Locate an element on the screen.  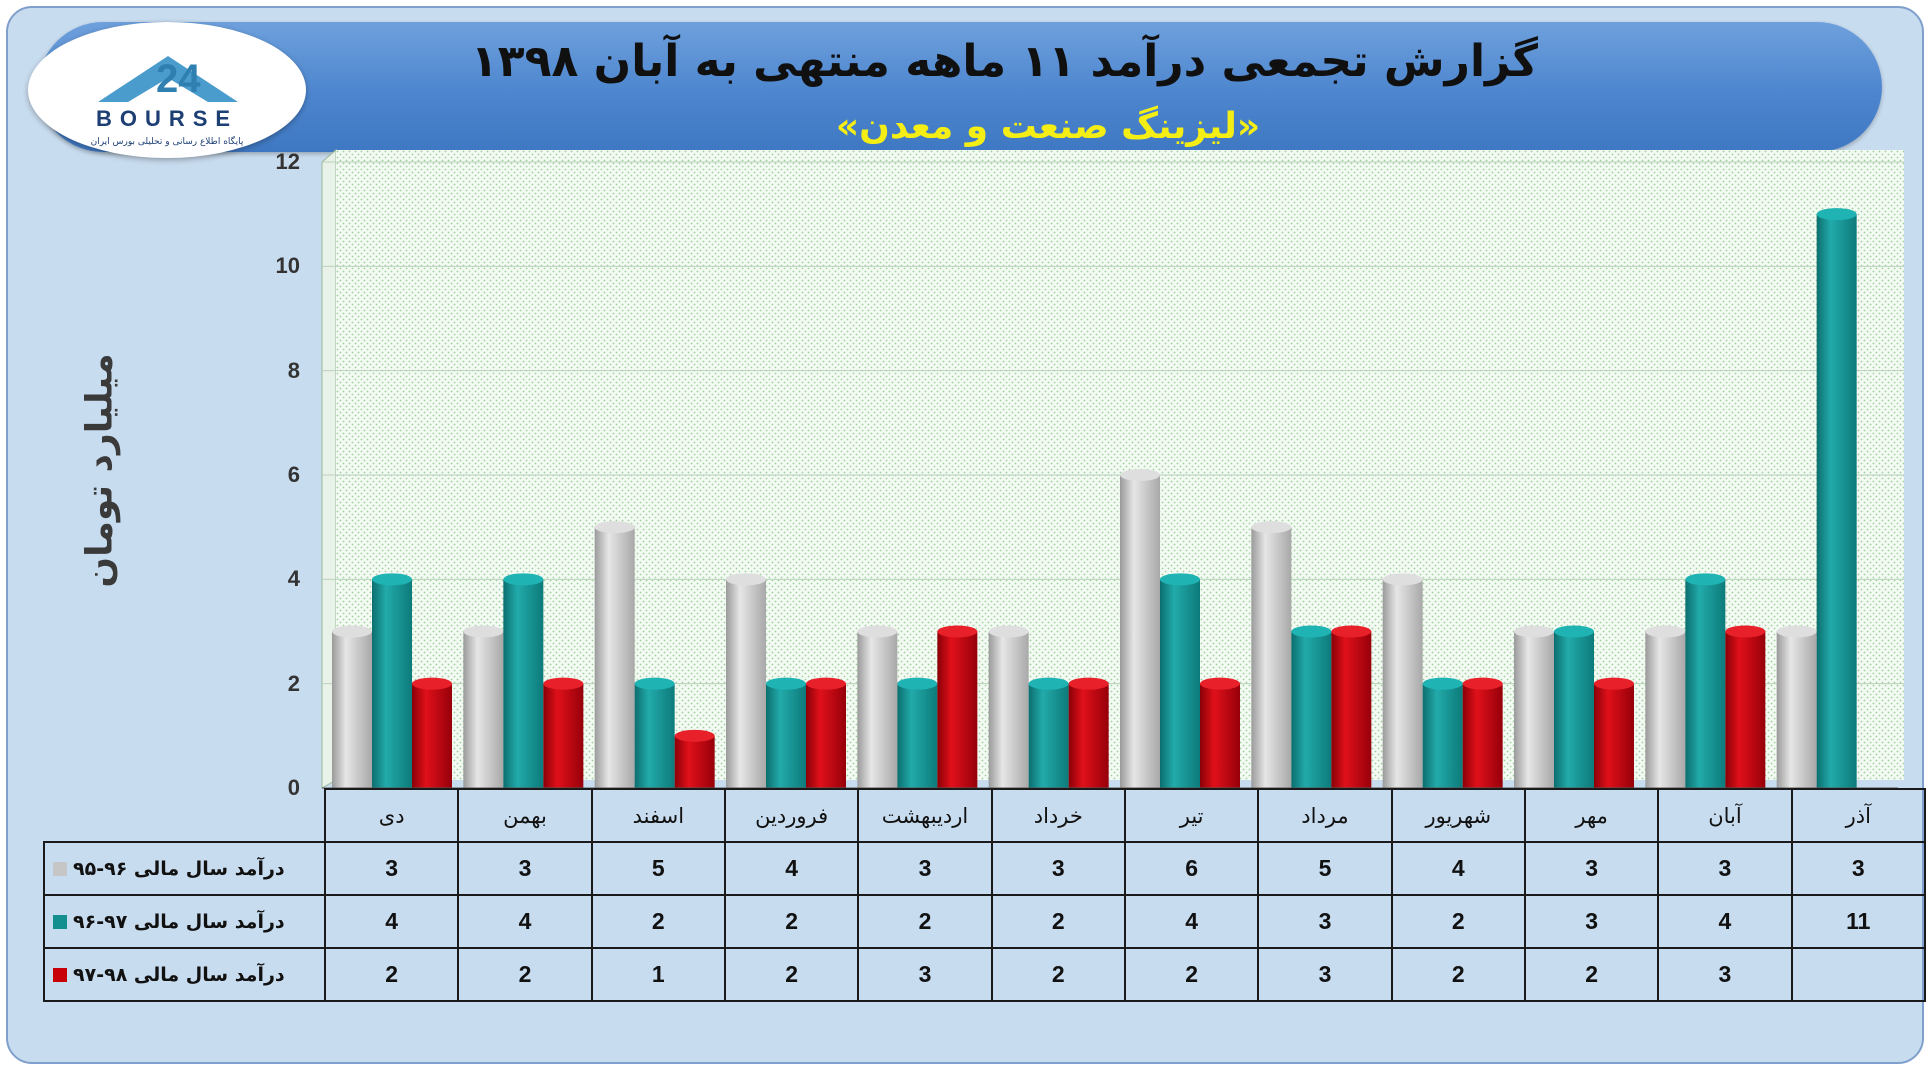
category-label: دی is located at coordinates (391, 815).